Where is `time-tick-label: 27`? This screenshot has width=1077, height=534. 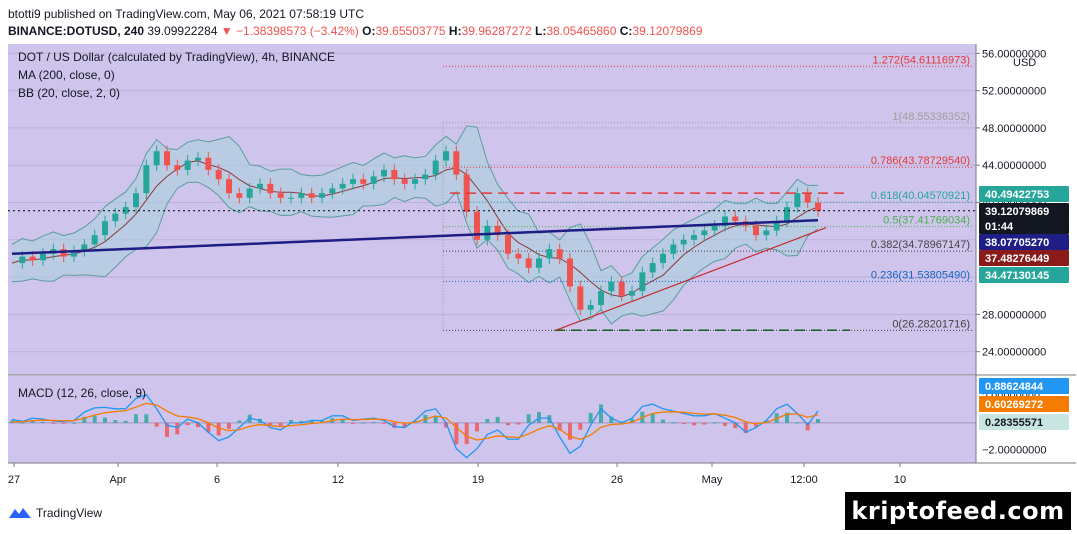 time-tick-label: 27 is located at coordinates (14, 480).